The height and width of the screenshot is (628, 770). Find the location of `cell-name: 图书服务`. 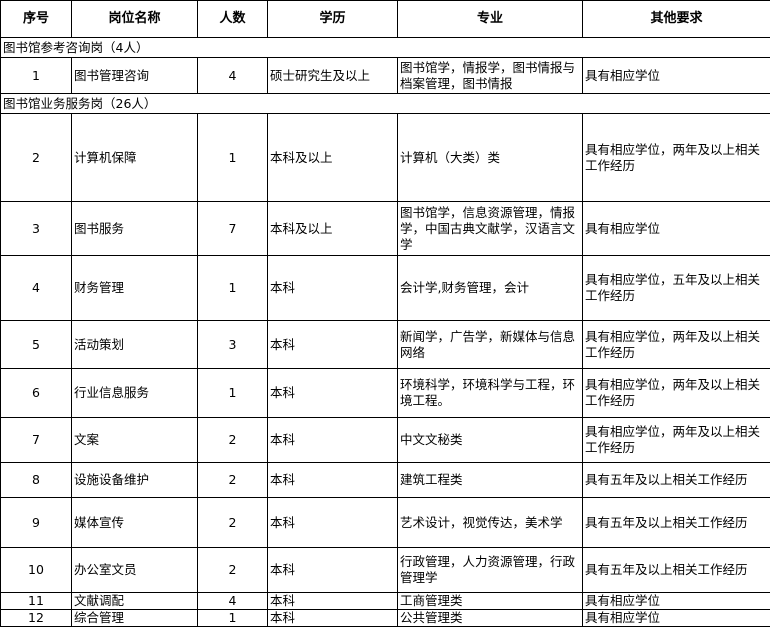

cell-name: 图书服务 is located at coordinates (134, 228).